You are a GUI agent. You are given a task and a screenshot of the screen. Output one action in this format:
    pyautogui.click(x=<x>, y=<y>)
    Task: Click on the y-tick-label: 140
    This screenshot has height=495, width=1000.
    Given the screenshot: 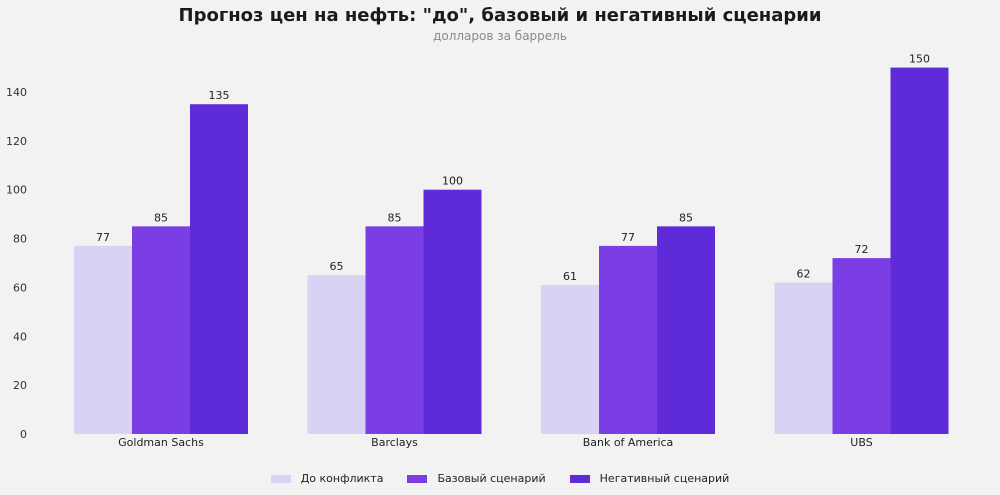 What is the action you would take?
    pyautogui.click(x=16, y=92)
    